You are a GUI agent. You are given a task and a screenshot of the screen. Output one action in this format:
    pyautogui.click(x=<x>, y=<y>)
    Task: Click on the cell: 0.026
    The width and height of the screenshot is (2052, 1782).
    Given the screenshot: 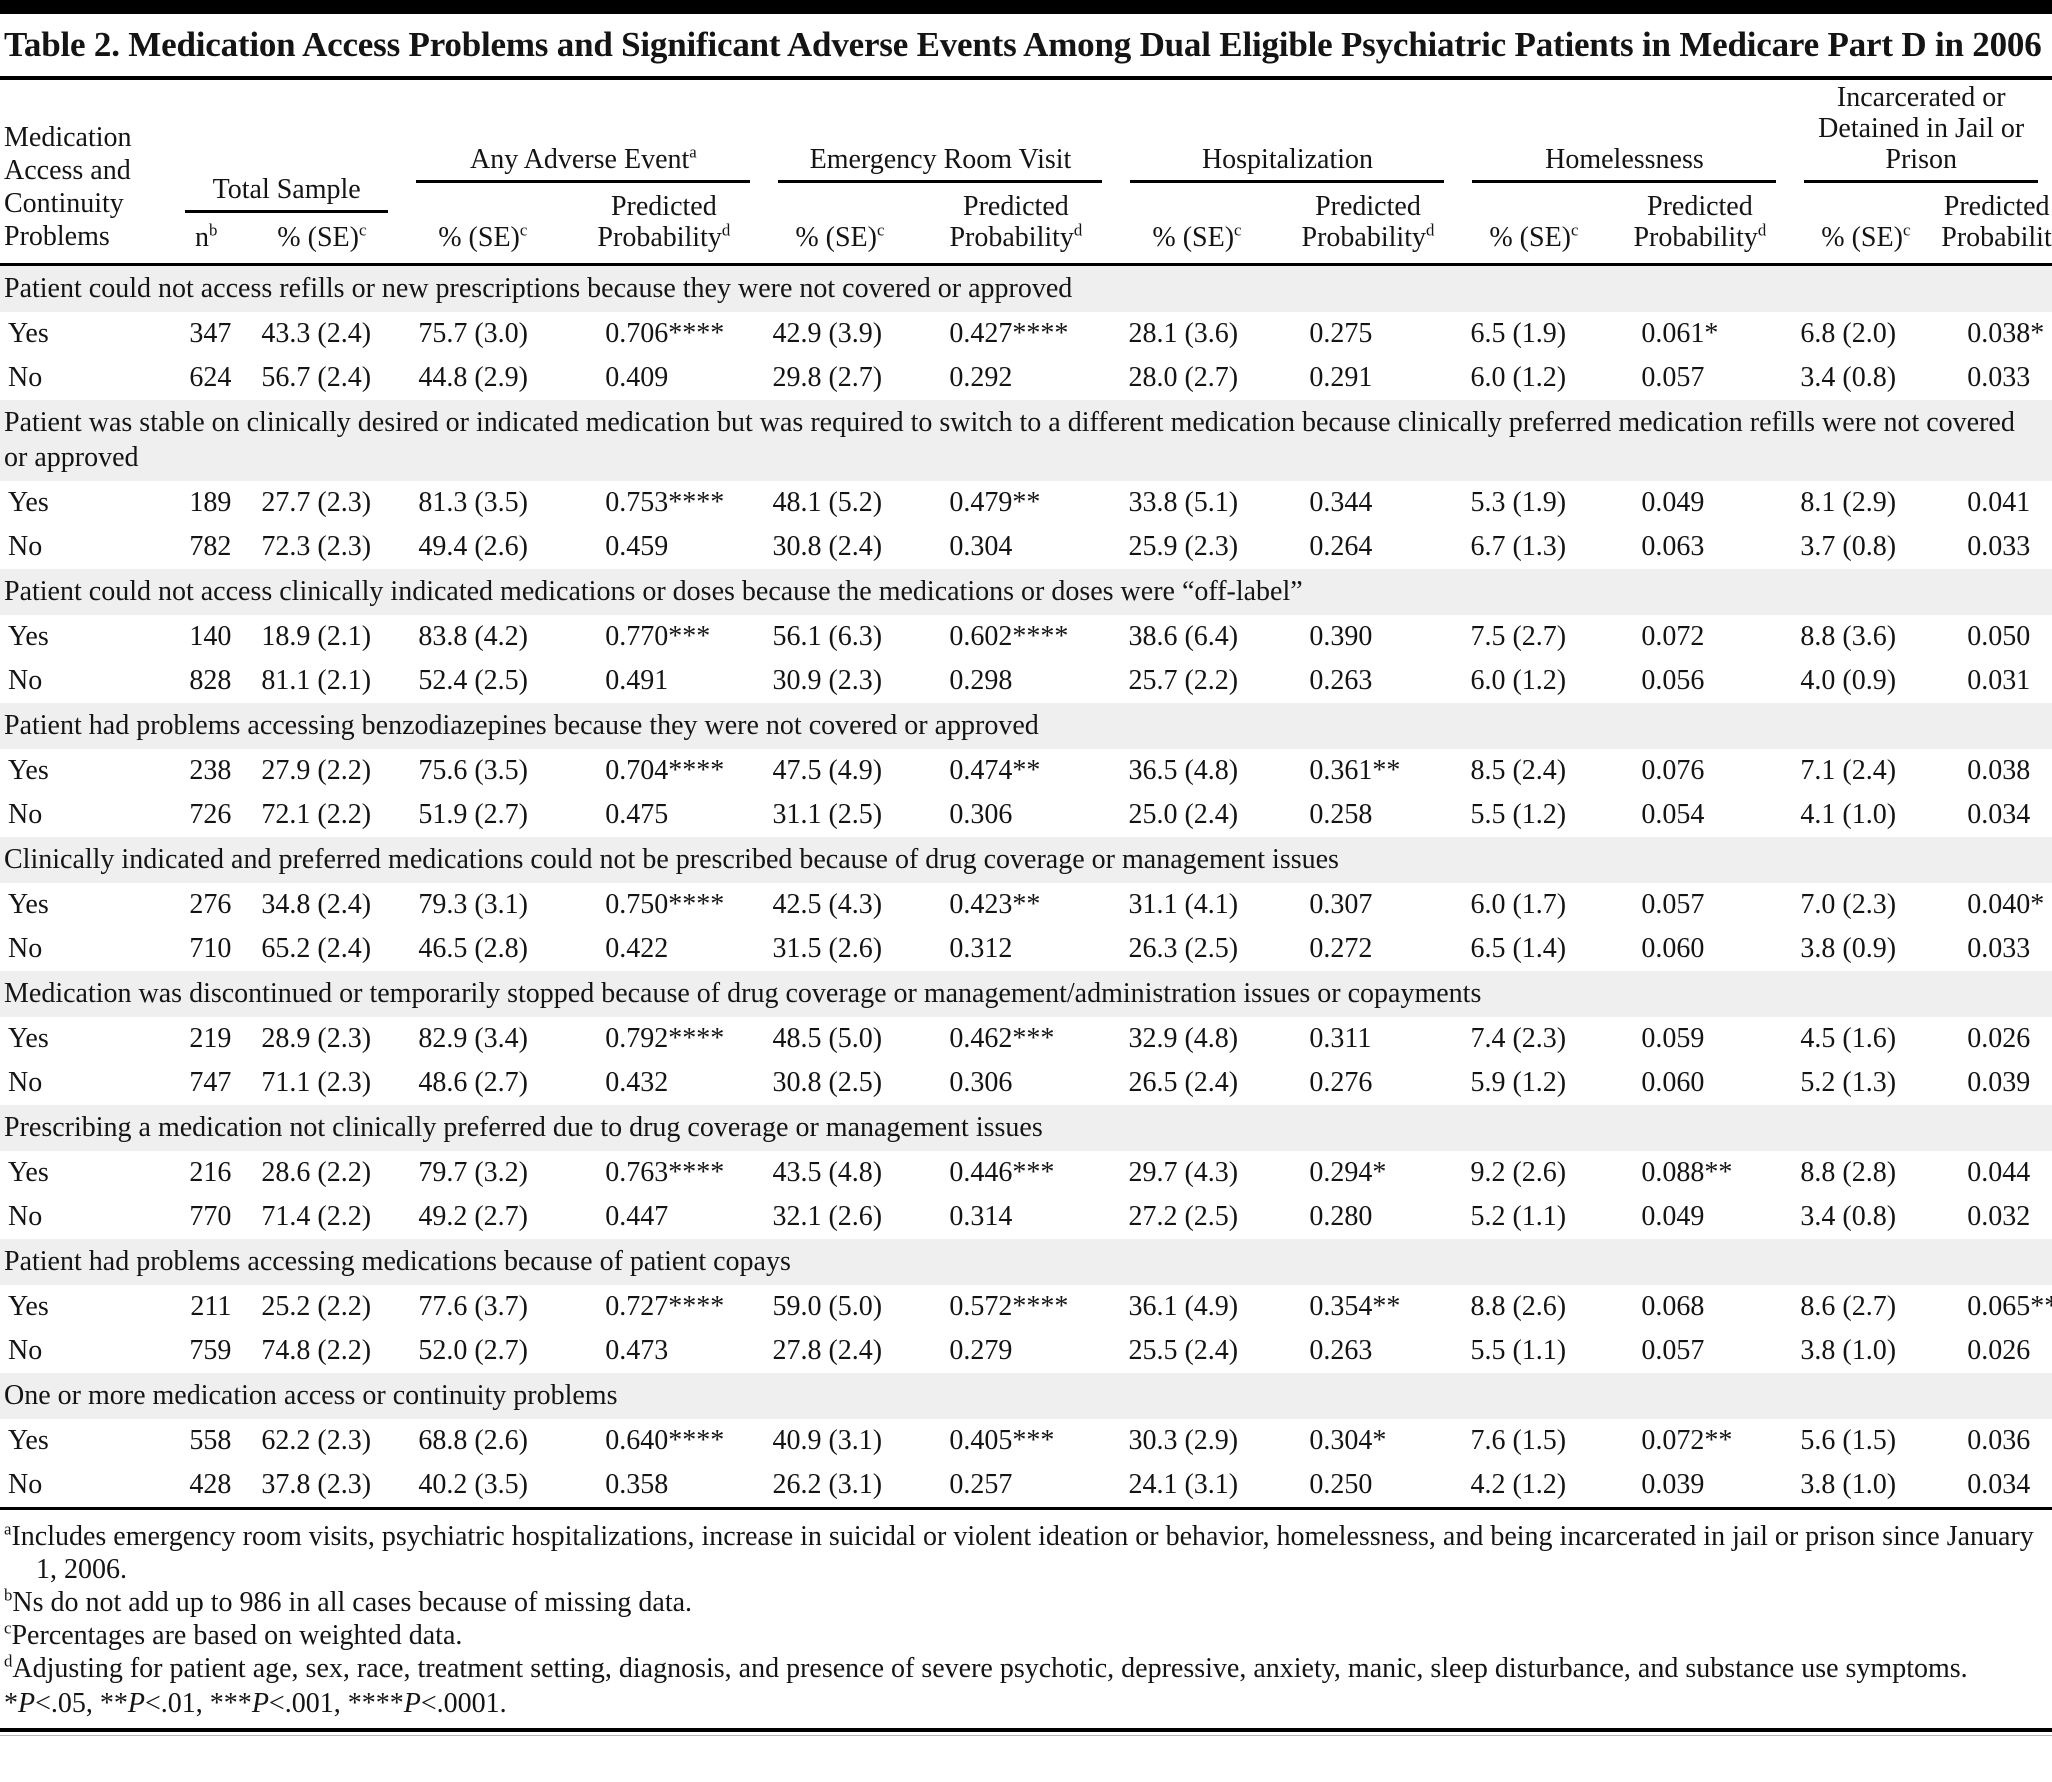 What is the action you would take?
    pyautogui.click(x=1999, y=1350)
    